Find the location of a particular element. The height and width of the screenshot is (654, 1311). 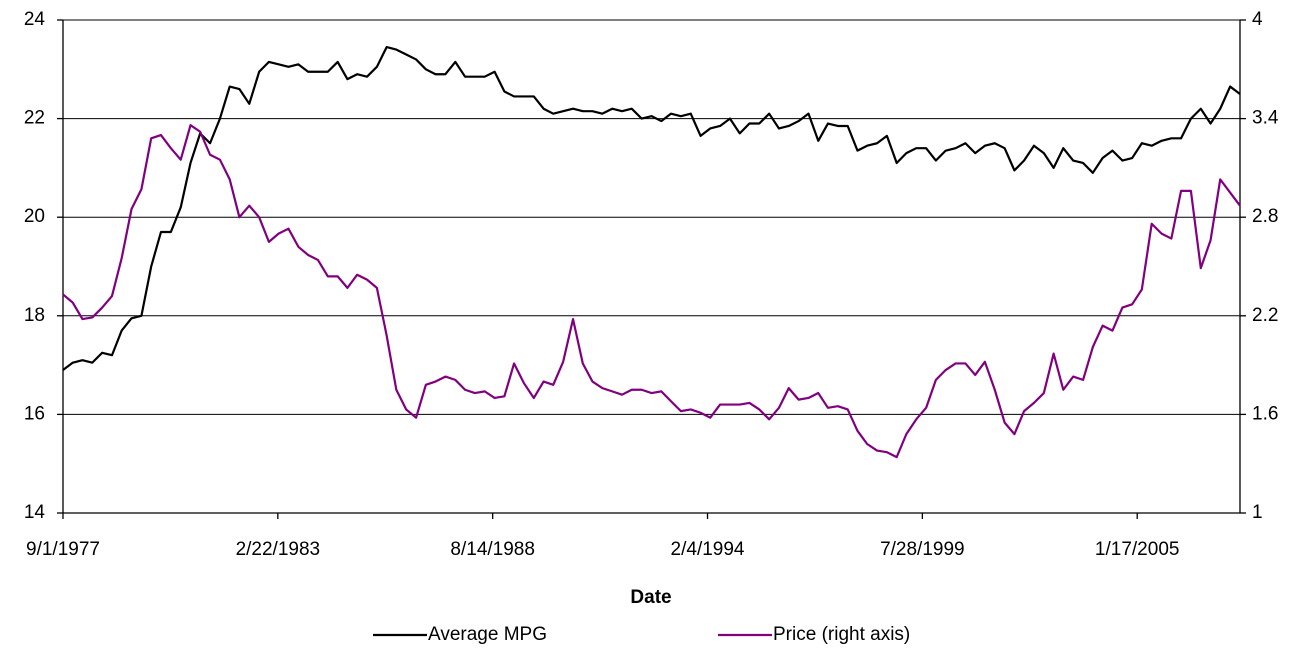

x-tick-label: 8/14/1988 is located at coordinates (492, 549).